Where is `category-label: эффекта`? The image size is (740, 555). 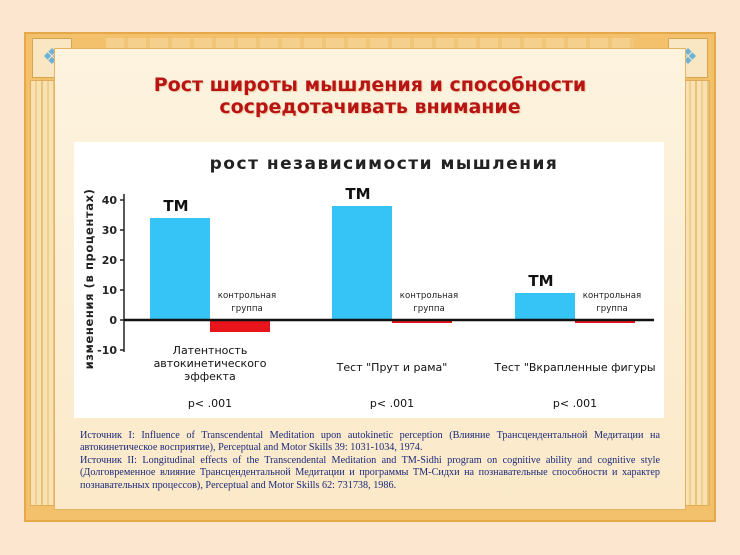
category-label: эффекта is located at coordinates (209, 376).